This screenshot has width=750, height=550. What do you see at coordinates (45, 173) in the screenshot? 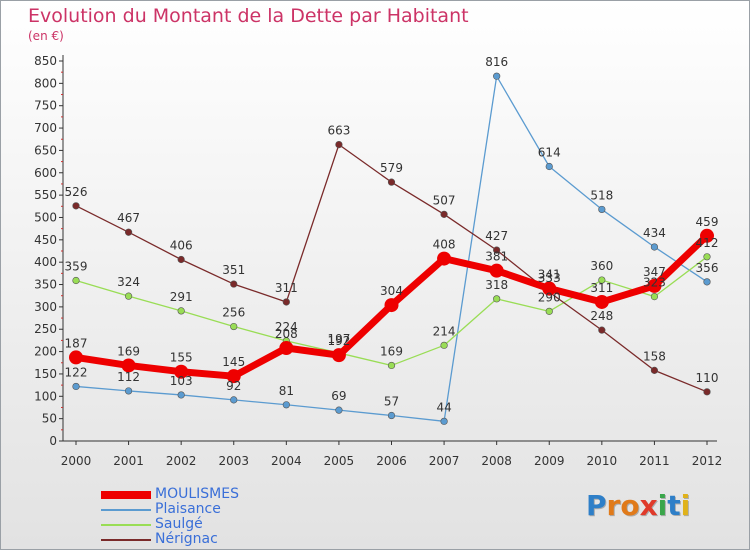
I see `y-tick-label: 600` at bounding box center [45, 173].